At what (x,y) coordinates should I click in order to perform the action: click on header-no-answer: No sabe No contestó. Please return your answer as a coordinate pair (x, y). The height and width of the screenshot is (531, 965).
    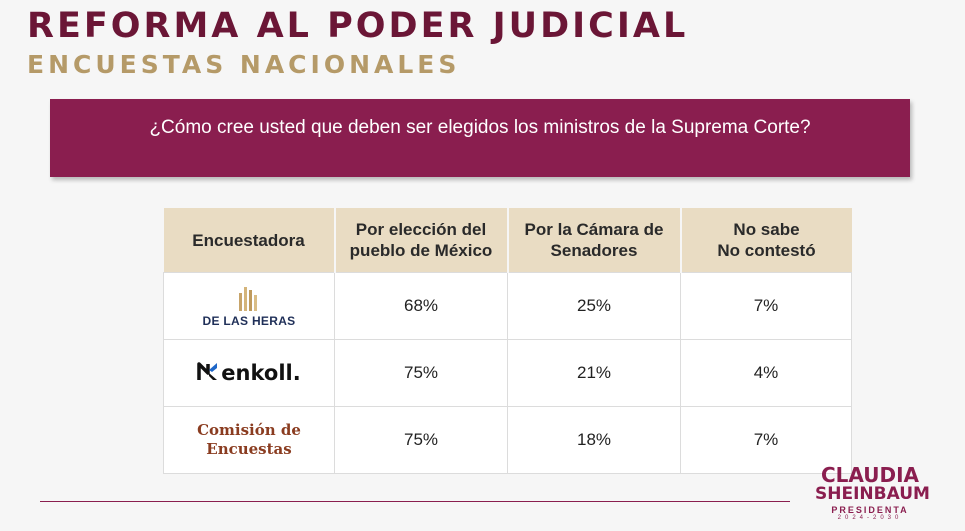
    Looking at the image, I should click on (766, 240).